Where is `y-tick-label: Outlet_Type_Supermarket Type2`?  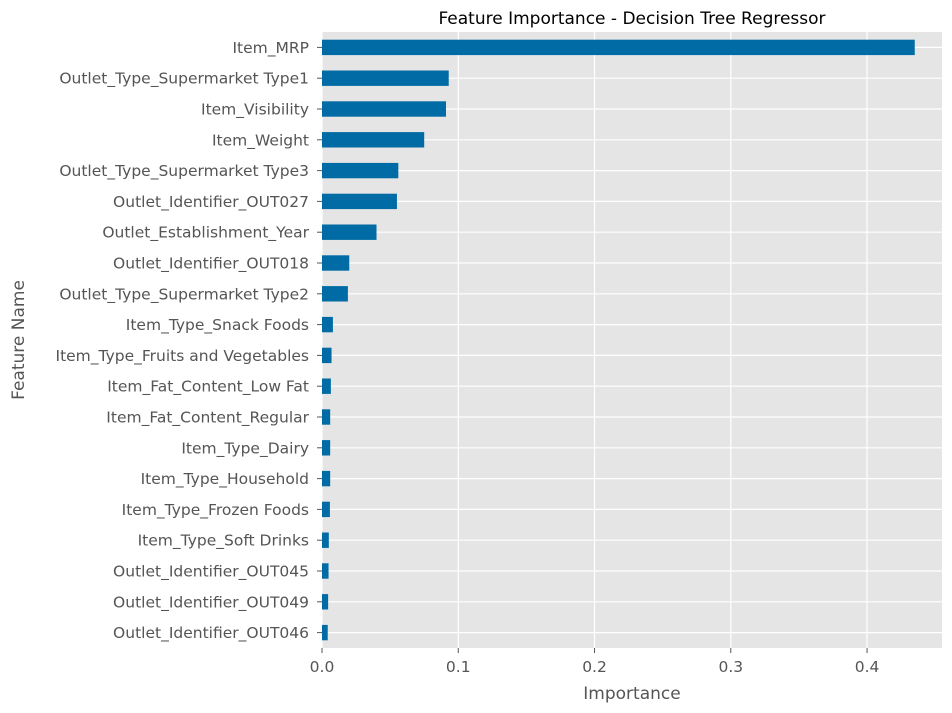
y-tick-label: Outlet_Type_Supermarket Type2 is located at coordinates (184, 294).